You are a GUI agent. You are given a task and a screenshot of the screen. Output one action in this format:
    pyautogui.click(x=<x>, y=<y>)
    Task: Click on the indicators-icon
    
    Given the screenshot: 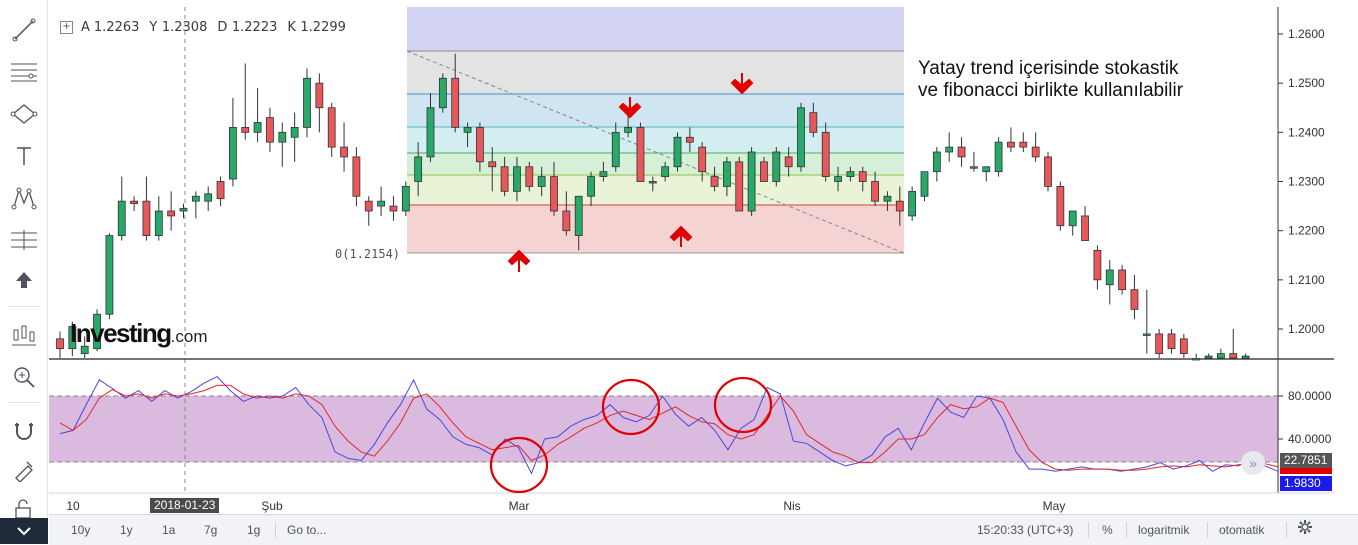 What is the action you would take?
    pyautogui.click(x=24, y=335)
    